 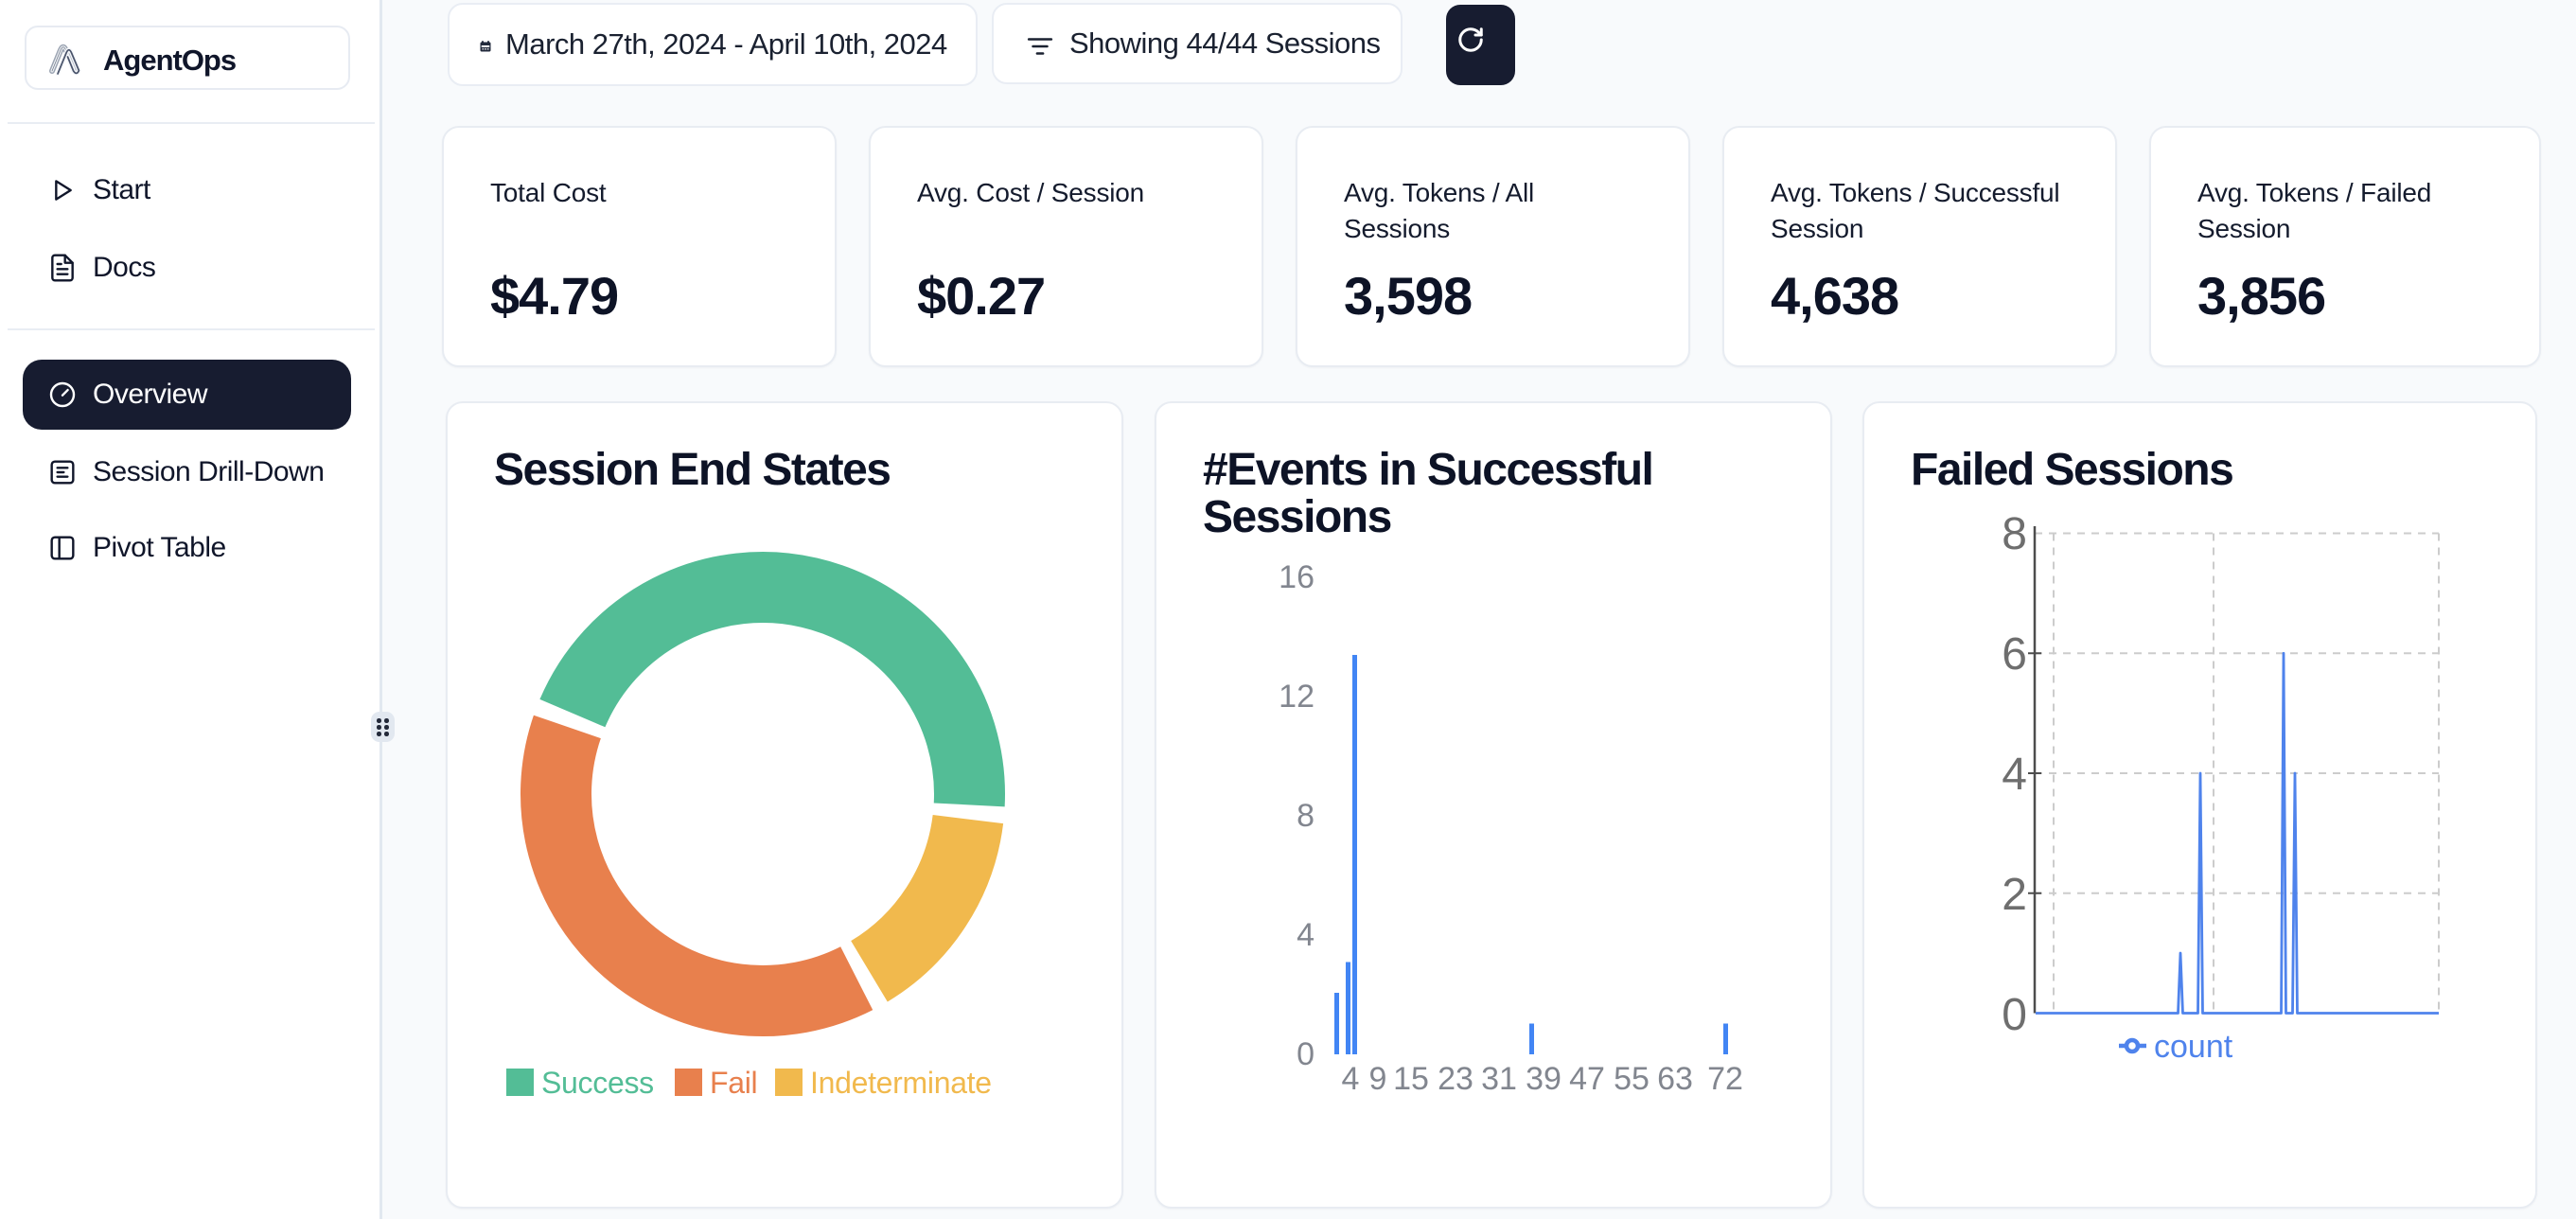 What do you see at coordinates (1725, 1079) in the screenshot?
I see `svg-text: 72` at bounding box center [1725, 1079].